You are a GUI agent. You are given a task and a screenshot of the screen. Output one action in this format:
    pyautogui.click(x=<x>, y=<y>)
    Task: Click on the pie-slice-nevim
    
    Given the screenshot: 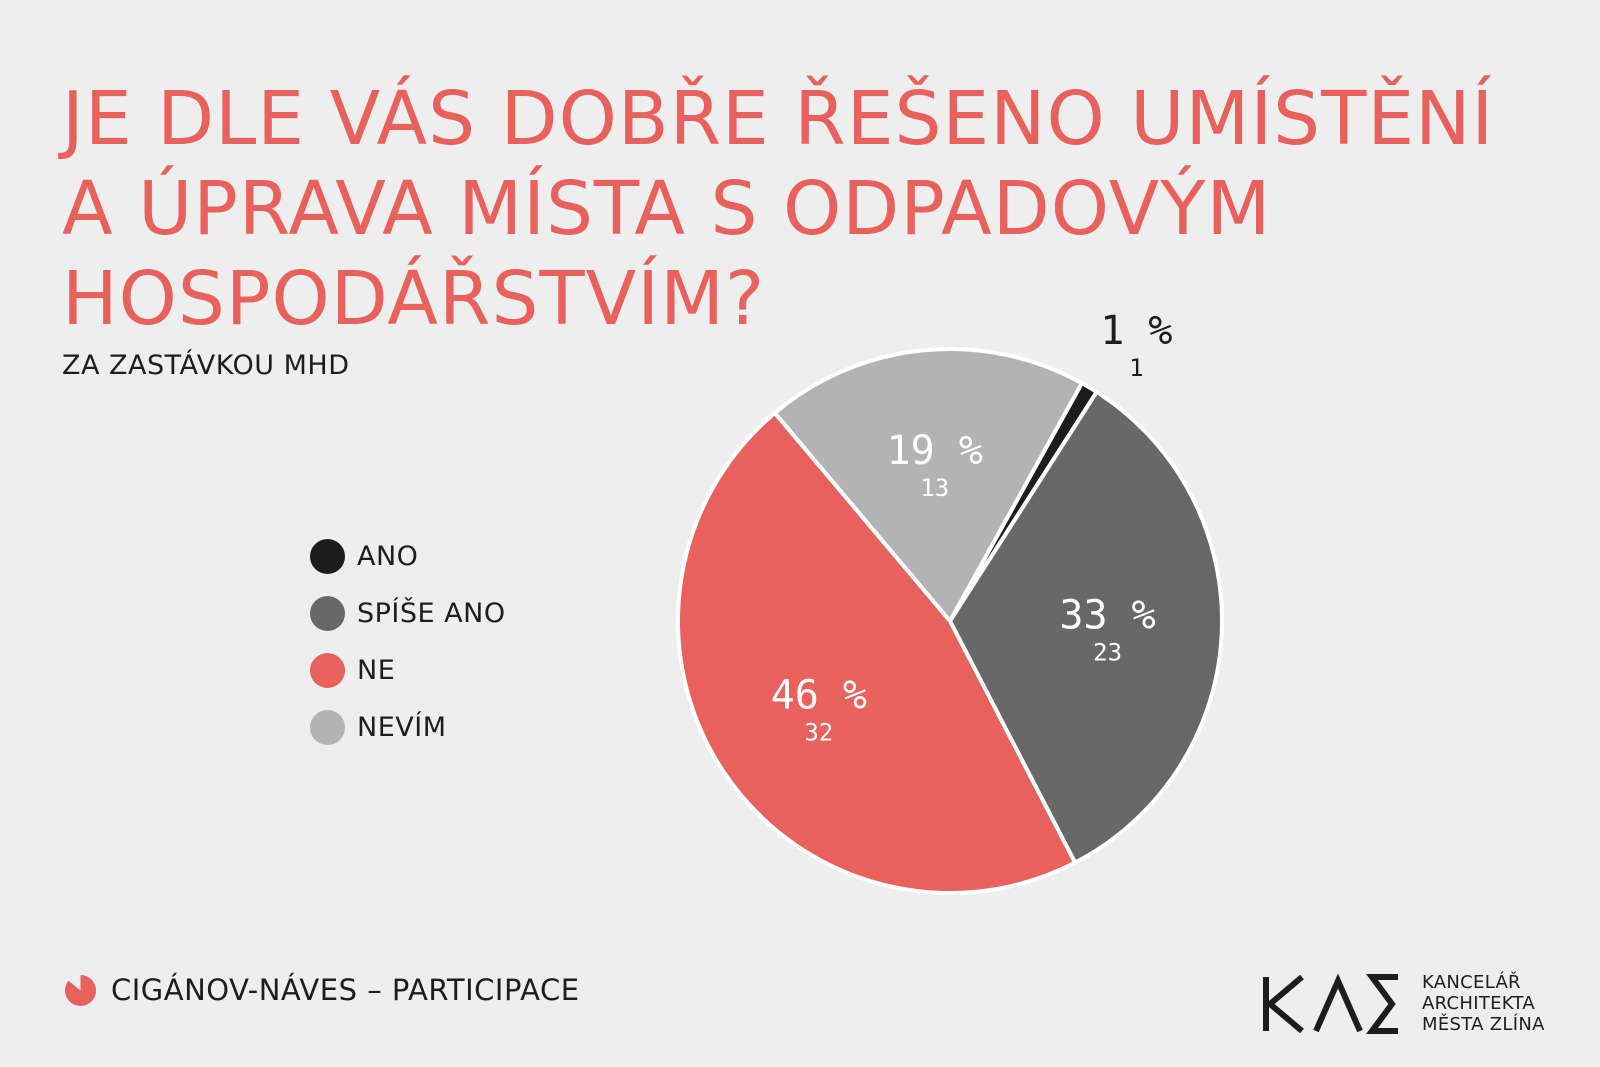 What is the action you would take?
    pyautogui.click(x=928, y=485)
    